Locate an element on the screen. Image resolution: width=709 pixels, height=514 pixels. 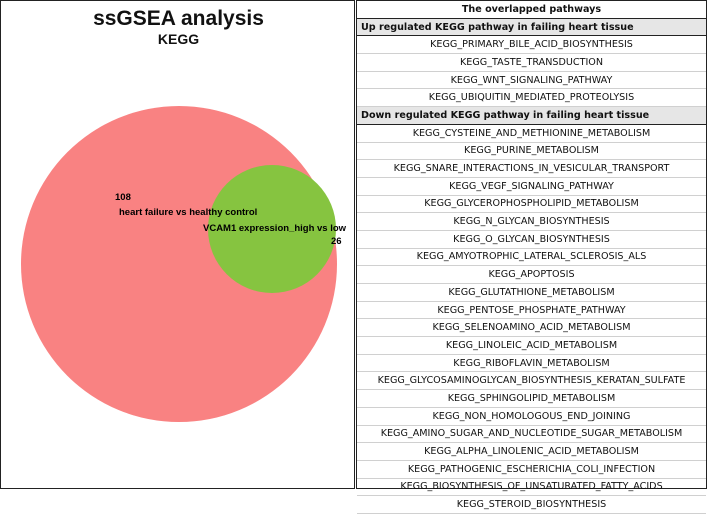
table-row: KEGG_GLUTATHIONE_METABOLISM is located at coordinates (531, 292).